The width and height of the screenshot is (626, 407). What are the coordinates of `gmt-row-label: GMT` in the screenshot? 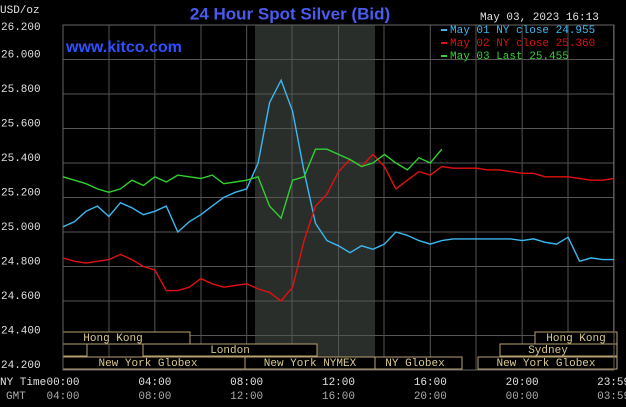 It's located at (16, 397).